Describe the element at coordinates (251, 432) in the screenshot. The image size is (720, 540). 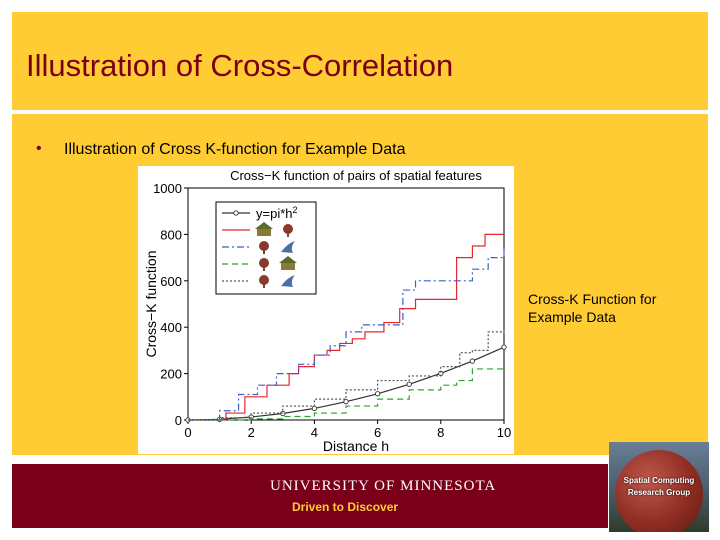
I see `x-tick-label: 2` at that location.